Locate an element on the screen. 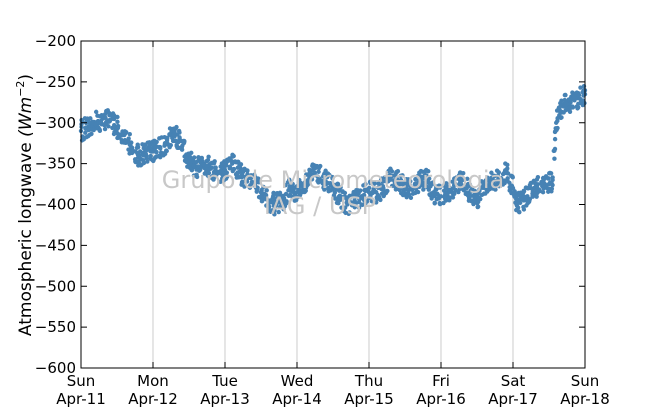 The height and width of the screenshot is (409, 650). x-tick-label-date: Apr-14 is located at coordinates (297, 399).